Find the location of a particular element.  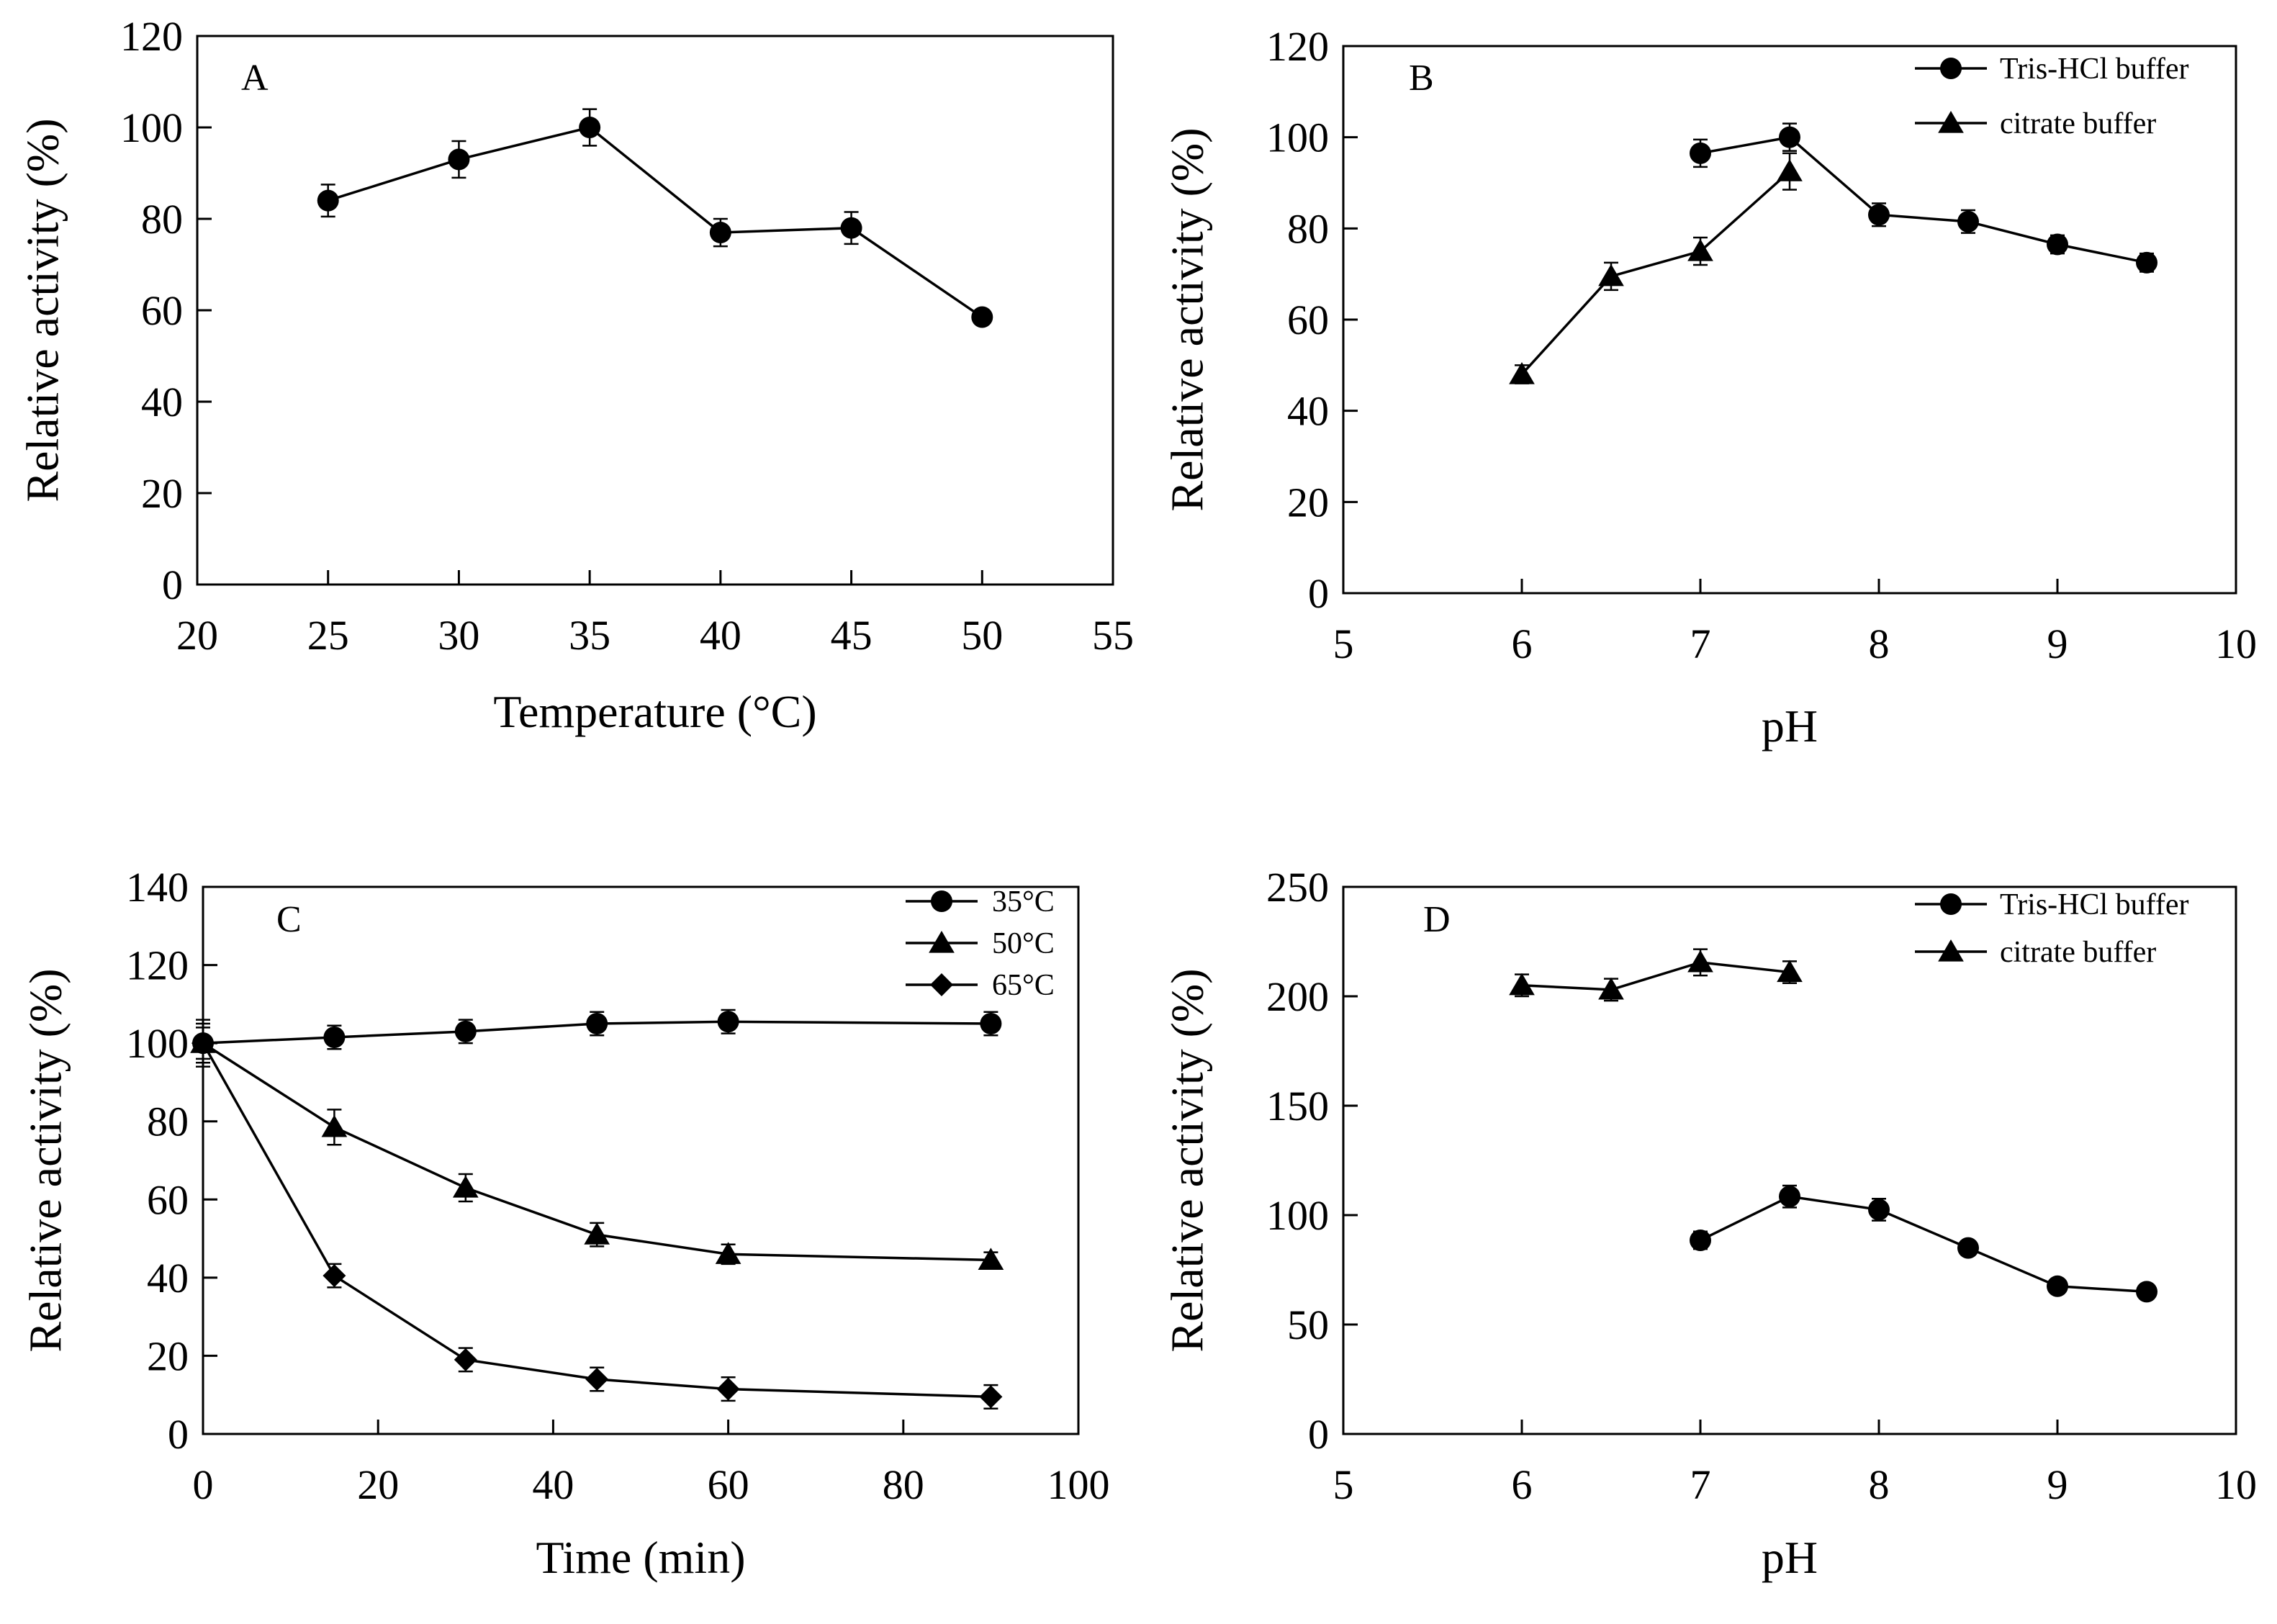

panel-C-y-tick-label: 140 is located at coordinates (157, 888).